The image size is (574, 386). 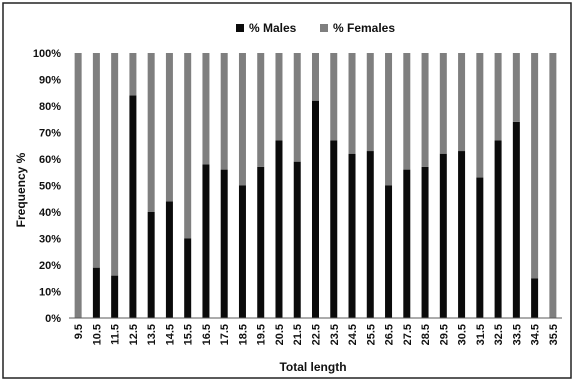 I want to click on y-tick-label: 50%, so click(x=50, y=187).